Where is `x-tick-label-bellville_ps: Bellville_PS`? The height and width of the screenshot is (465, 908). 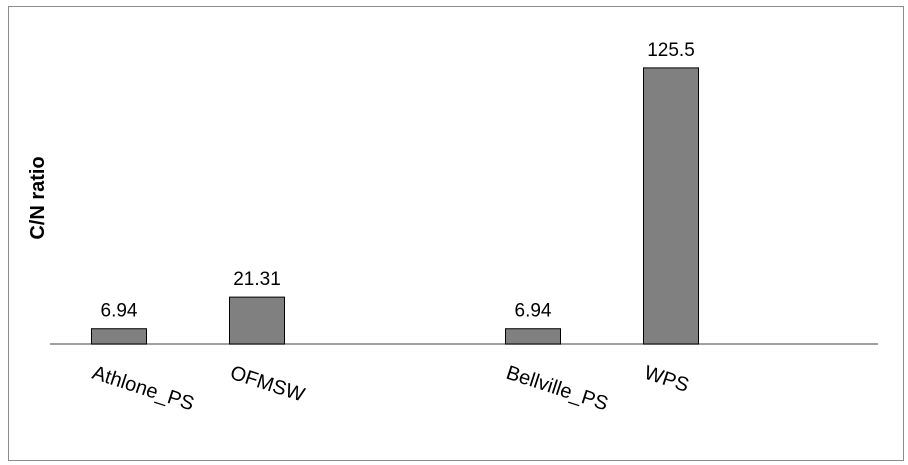
x-tick-label-bellville_ps: Bellville_PS is located at coordinates (556, 389).